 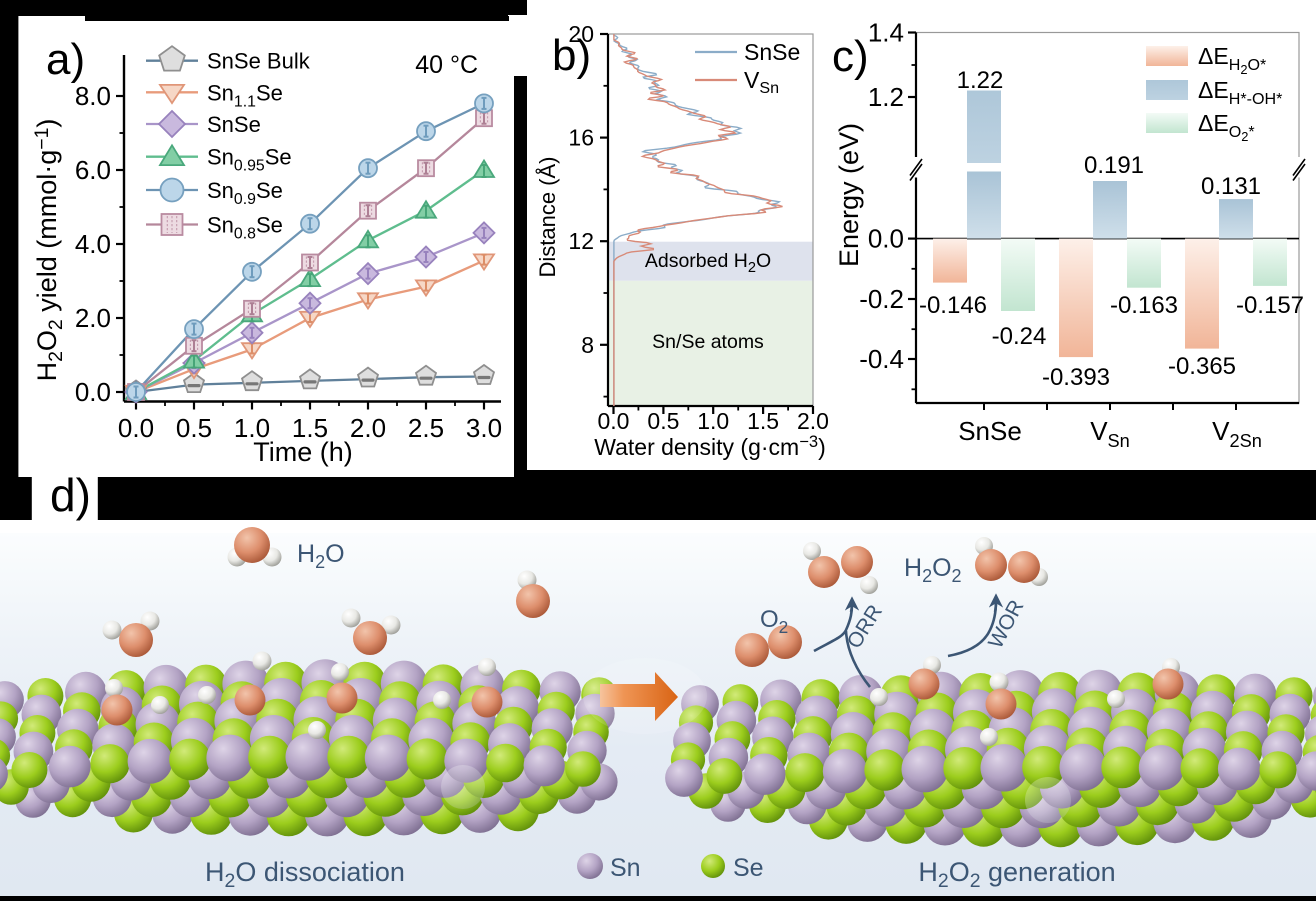 What do you see at coordinates (547, 216) in the screenshot?
I see `svg-text: Distance (Å)` at bounding box center [547, 216].